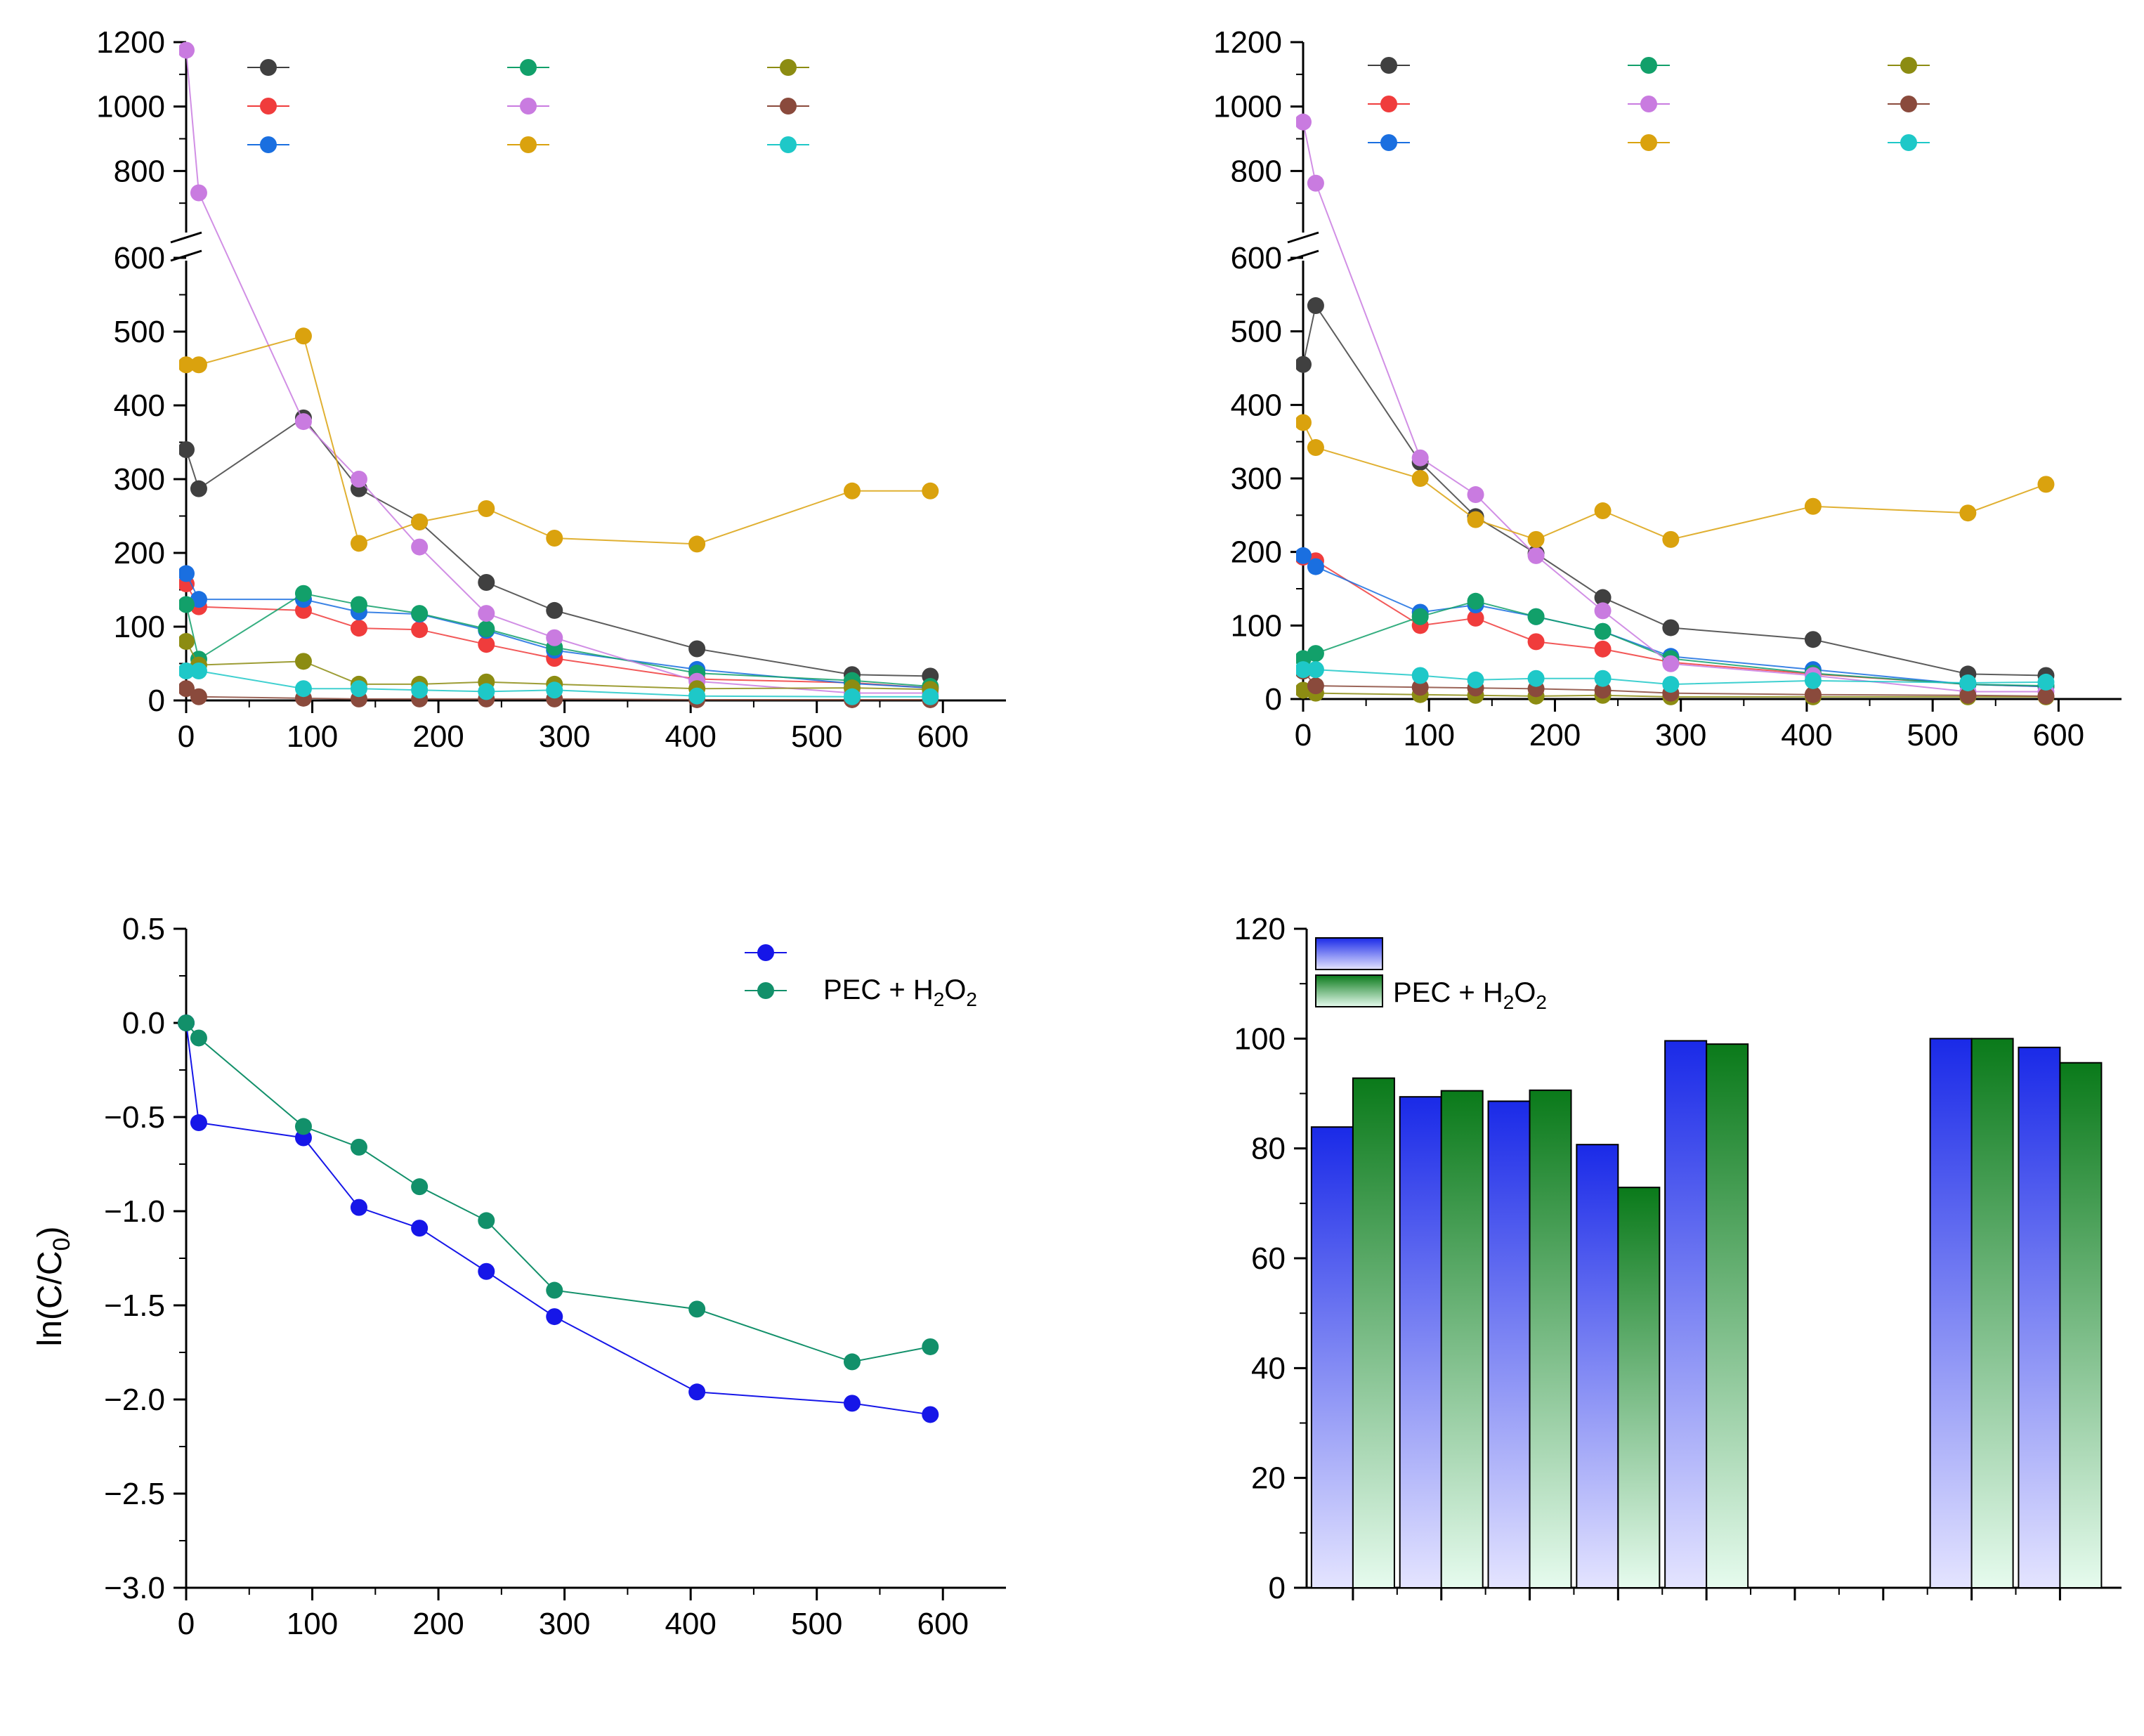 Image resolution: width=2144 pixels, height=1736 pixels. Describe the element at coordinates (1268, 1149) in the screenshot. I see `y-tick-label: 80` at that location.